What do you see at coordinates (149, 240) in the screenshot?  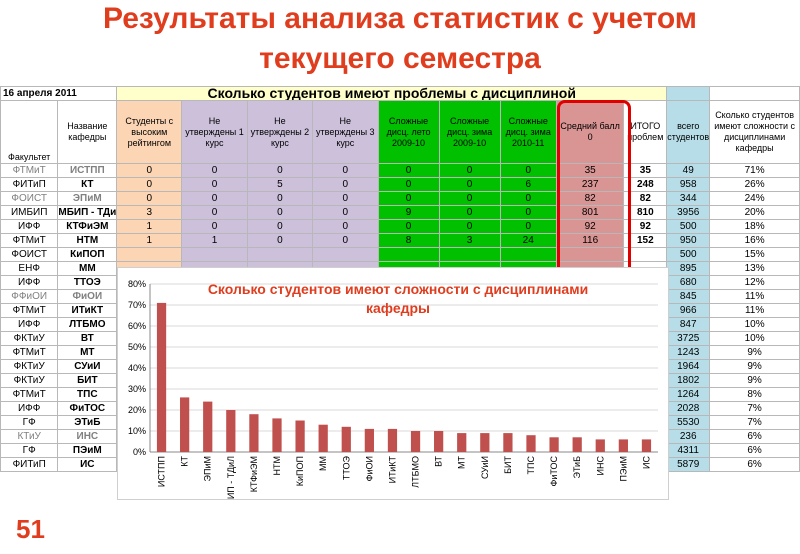 I see `cell-h: 1` at bounding box center [149, 240].